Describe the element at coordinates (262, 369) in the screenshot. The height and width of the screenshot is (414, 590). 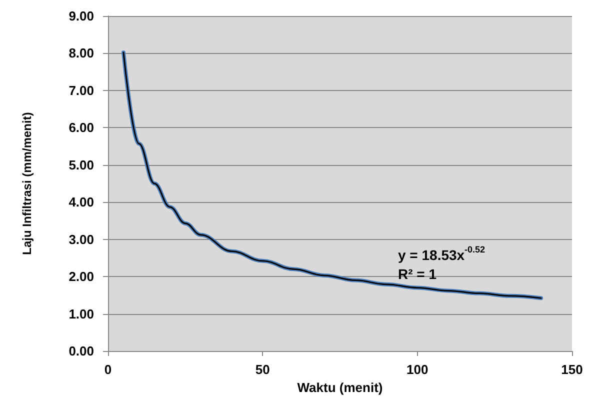
I see `x-tick-label: 50` at that location.